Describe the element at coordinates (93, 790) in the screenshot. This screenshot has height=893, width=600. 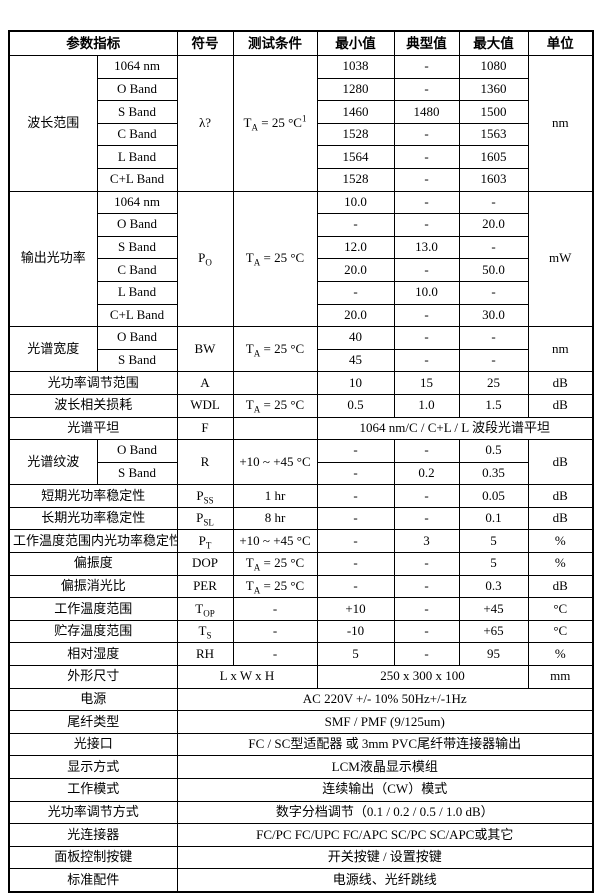
I see `row-label: 工作模式` at that location.